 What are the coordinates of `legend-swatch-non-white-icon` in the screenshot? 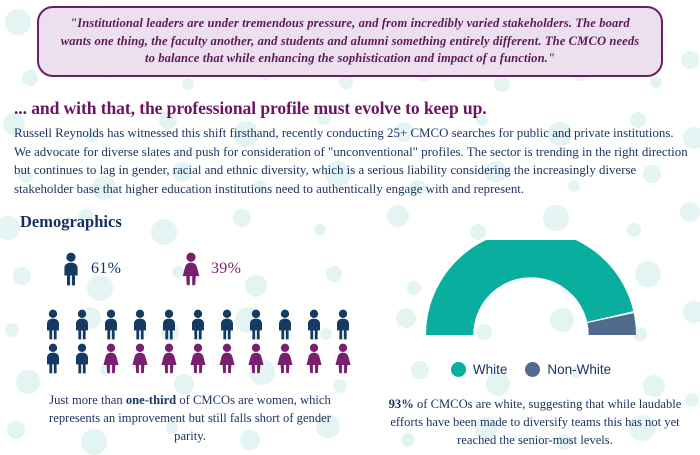 It's located at (533, 369).